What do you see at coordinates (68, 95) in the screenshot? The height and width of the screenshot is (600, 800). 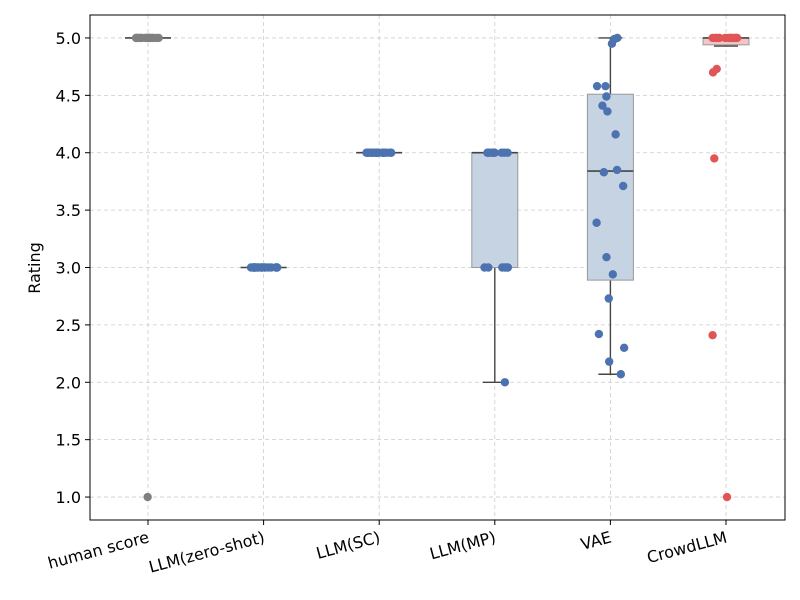 I see `y-tick-label: 4.5` at bounding box center [68, 95].